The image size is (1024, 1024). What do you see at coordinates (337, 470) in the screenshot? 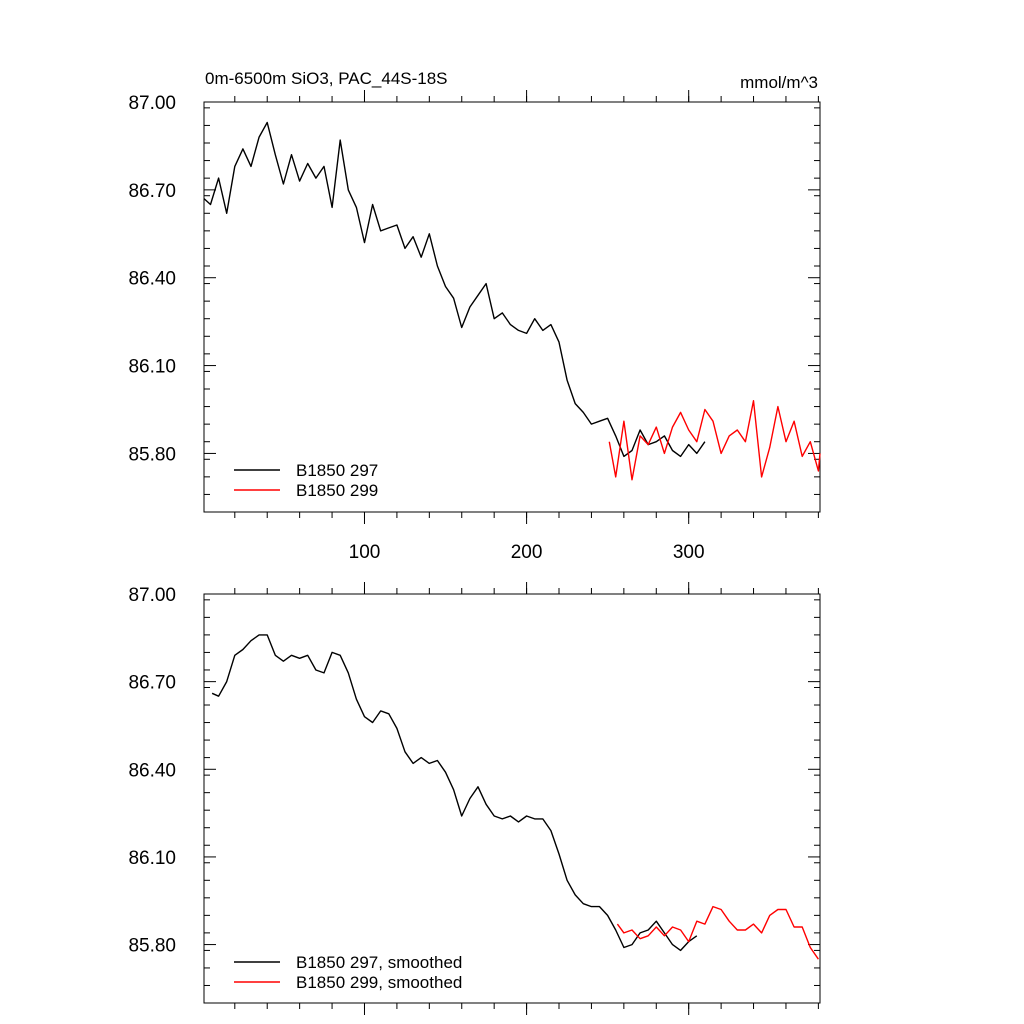
I see `legend-label: B1850 297` at bounding box center [337, 470].